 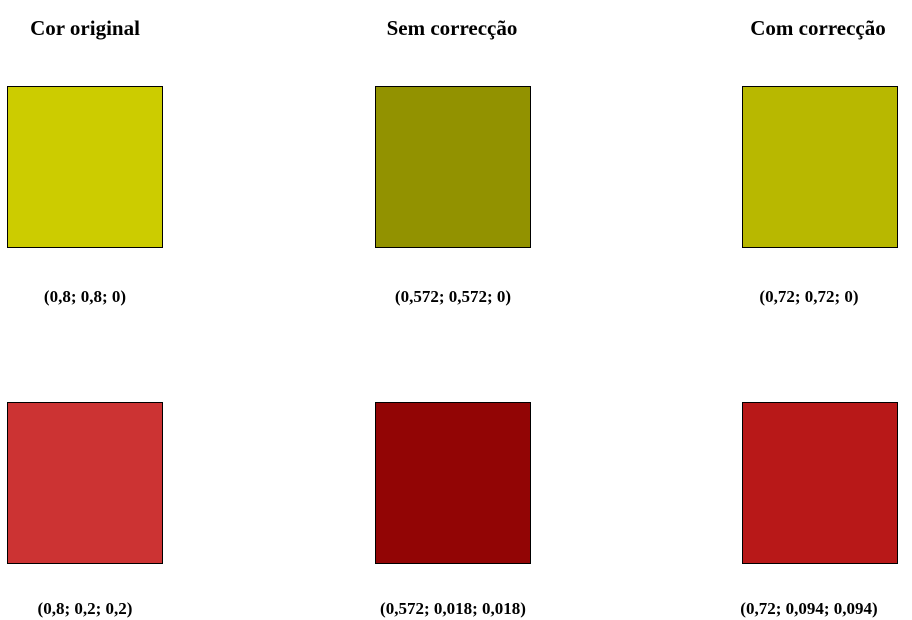 I want to click on swatch-red-without-correction, so click(x=453, y=483).